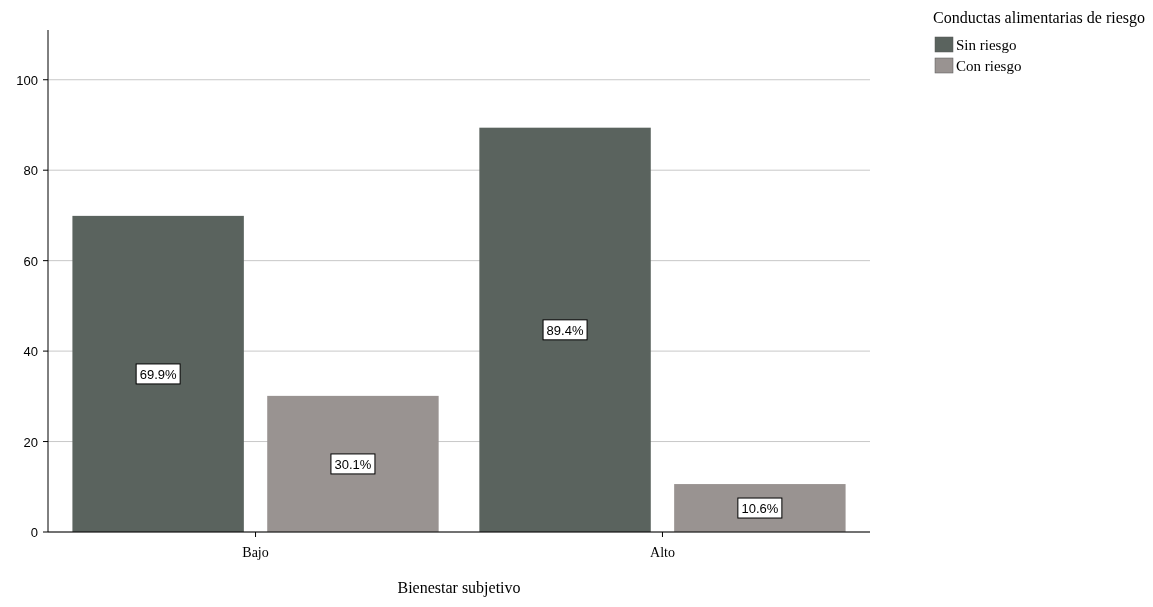 The height and width of the screenshot is (607, 1153). What do you see at coordinates (30, 352) in the screenshot?
I see `y-tick-label: 40` at bounding box center [30, 352].